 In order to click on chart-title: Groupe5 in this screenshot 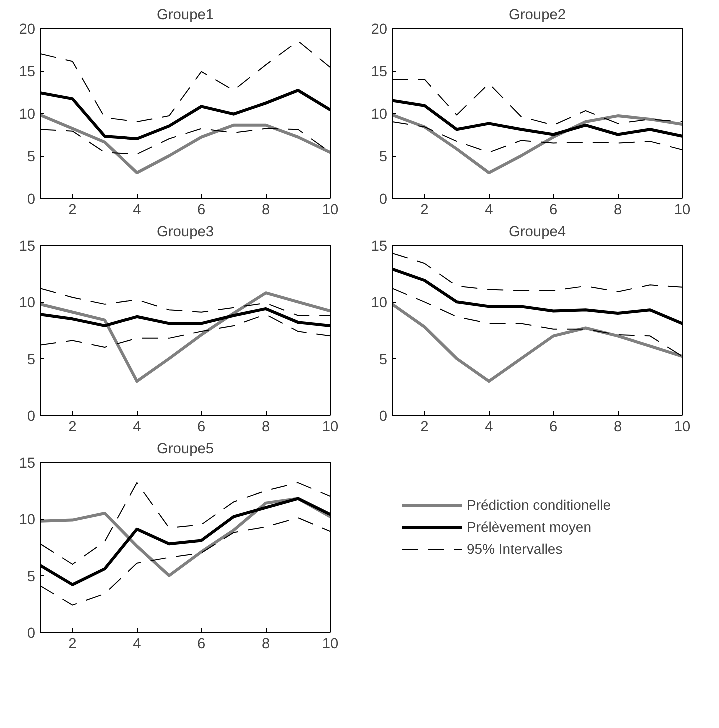, I will do `click(185, 450)`.